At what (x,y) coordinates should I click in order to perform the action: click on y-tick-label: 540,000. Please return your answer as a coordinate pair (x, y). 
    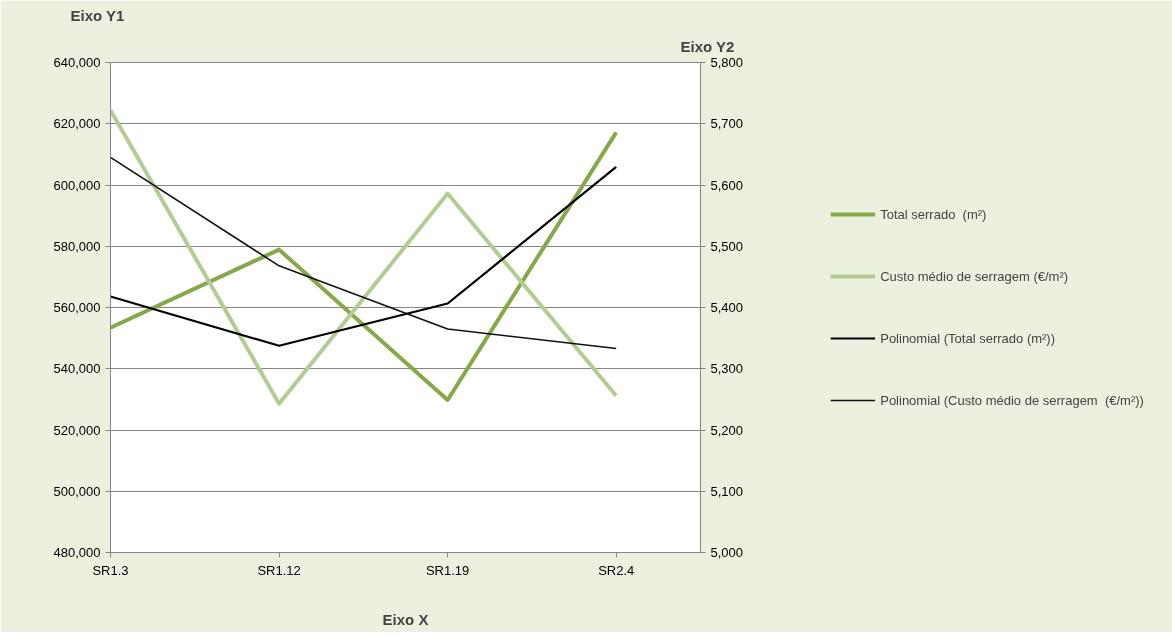
    Looking at the image, I should click on (77, 369).